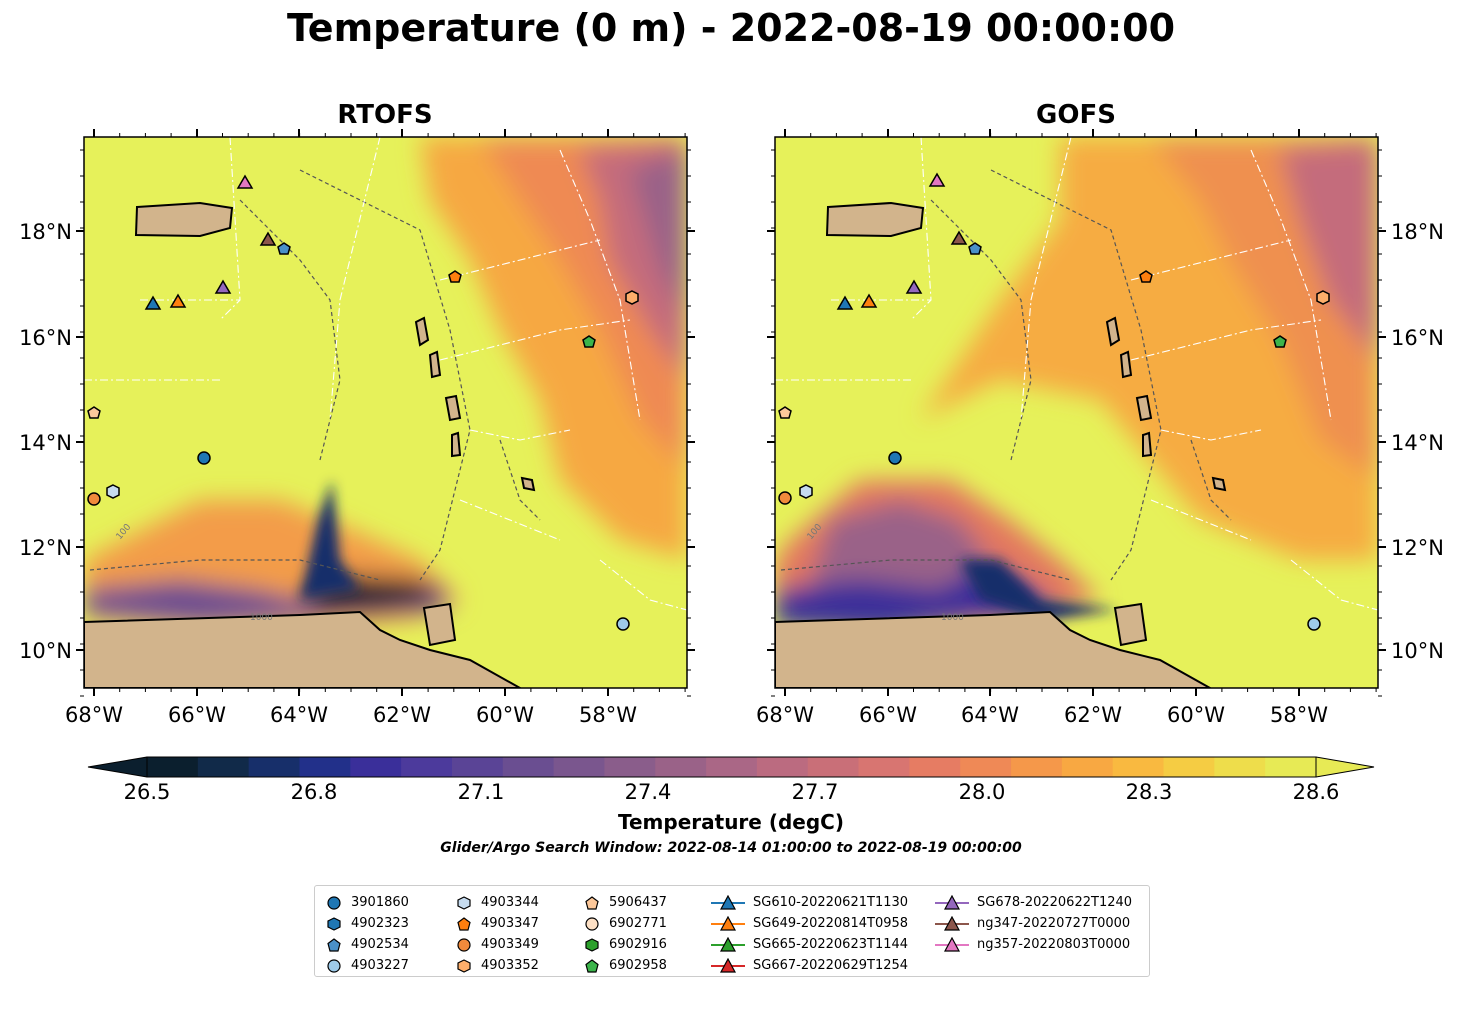  Describe the element at coordinates (731, 767) in the screenshot. I see `colorbar` at that location.